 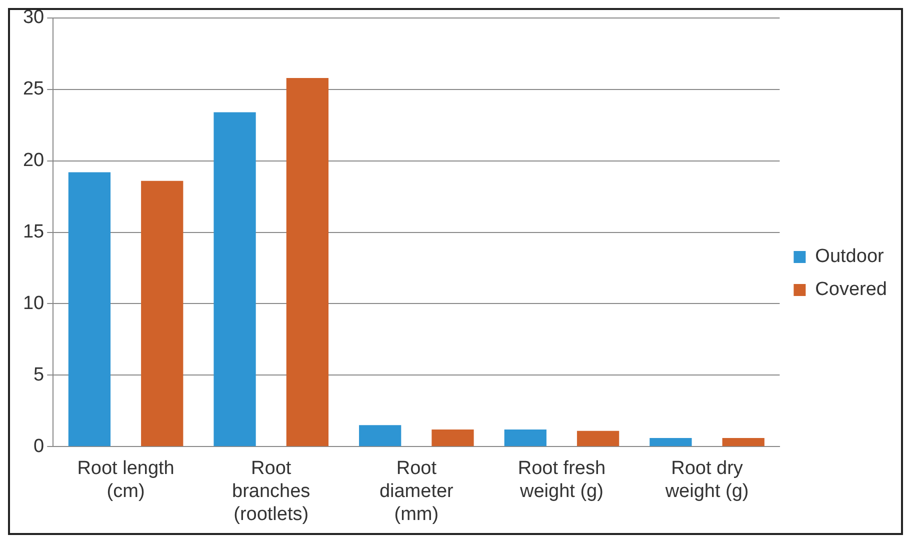 I want to click on y-tick-label: 30, so click(x=33, y=17).